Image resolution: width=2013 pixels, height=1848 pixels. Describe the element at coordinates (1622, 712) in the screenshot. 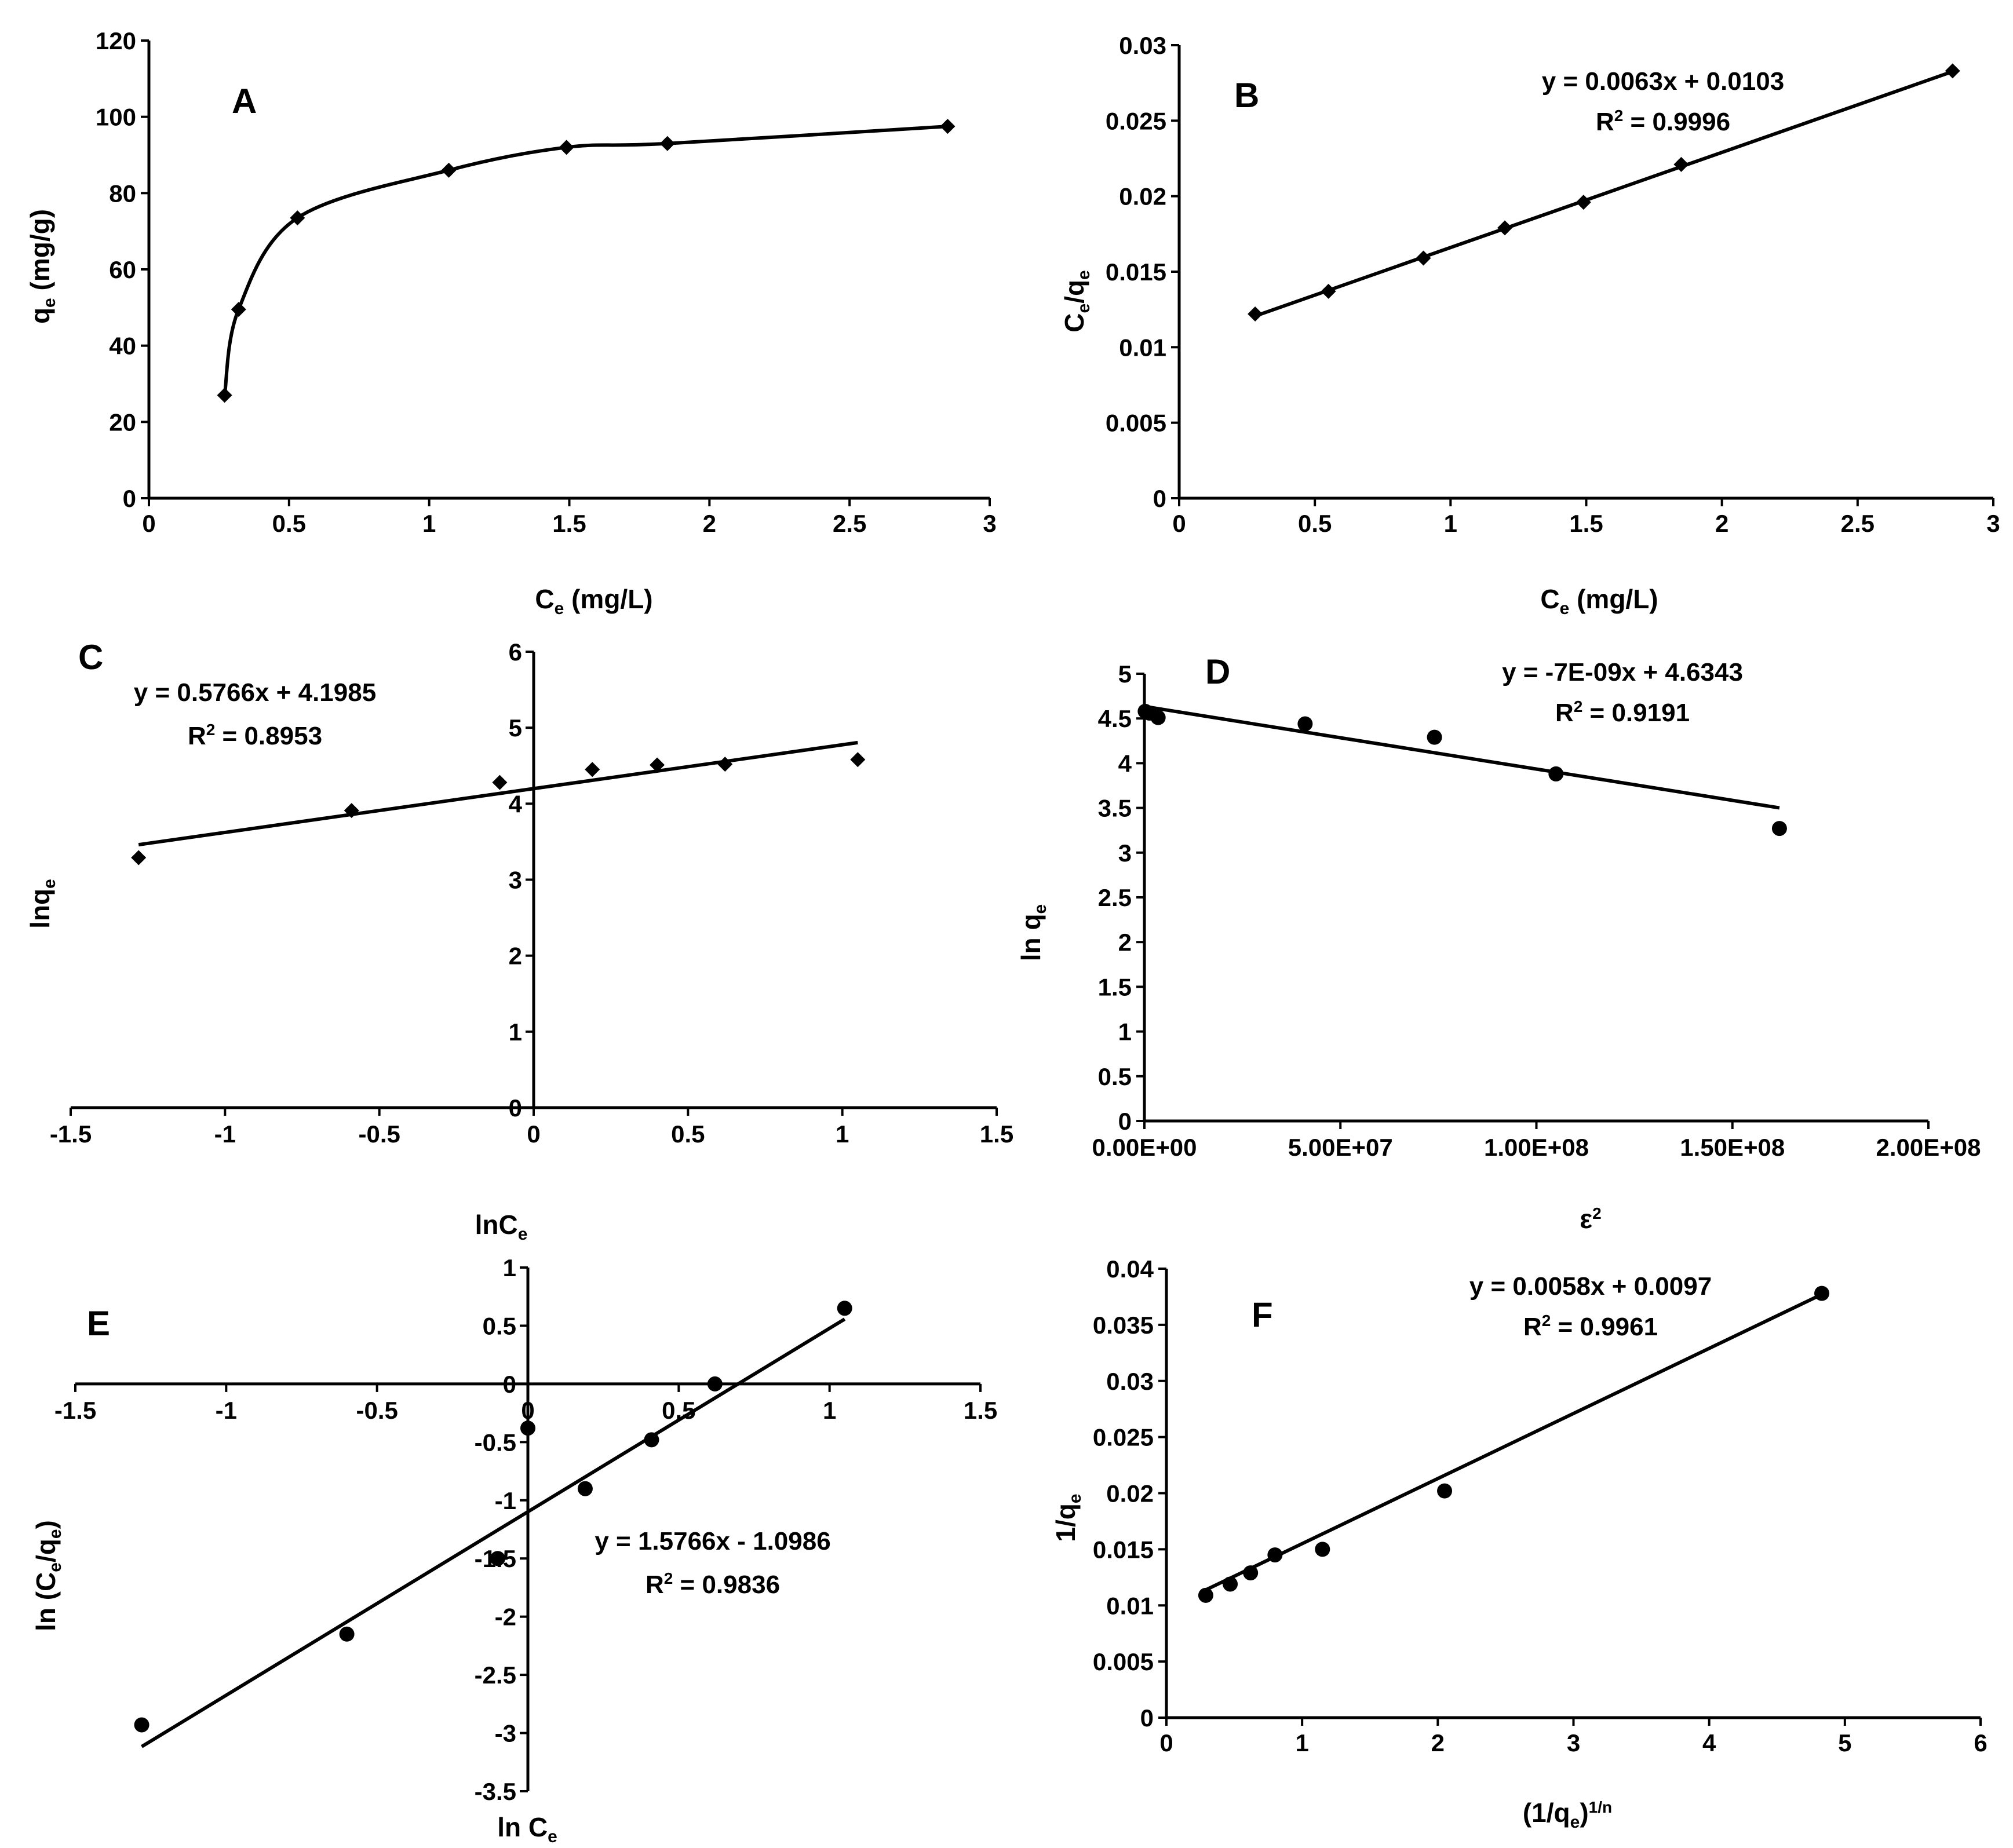

I see `panel-d-r2: R2 = 0.9191` at that location.